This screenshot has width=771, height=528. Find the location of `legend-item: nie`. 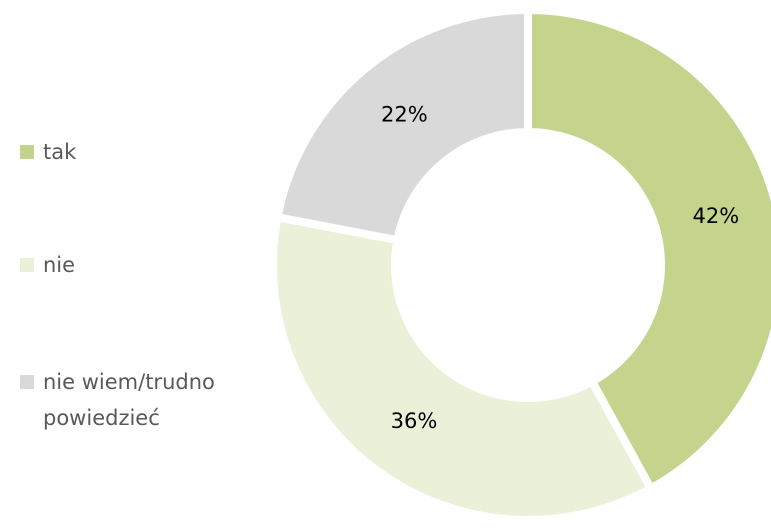

legend-item: nie is located at coordinates (135, 265).